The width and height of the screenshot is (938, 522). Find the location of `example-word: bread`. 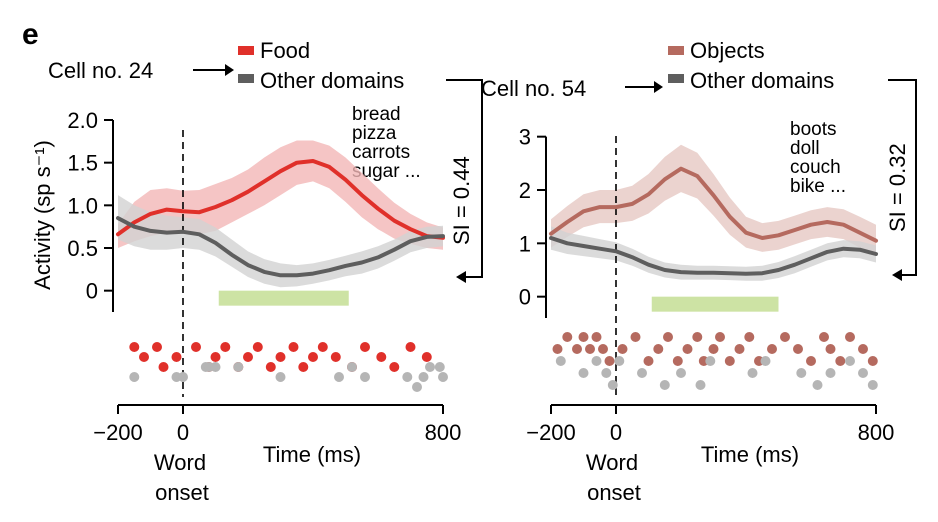

example-word: bread is located at coordinates (376, 114).